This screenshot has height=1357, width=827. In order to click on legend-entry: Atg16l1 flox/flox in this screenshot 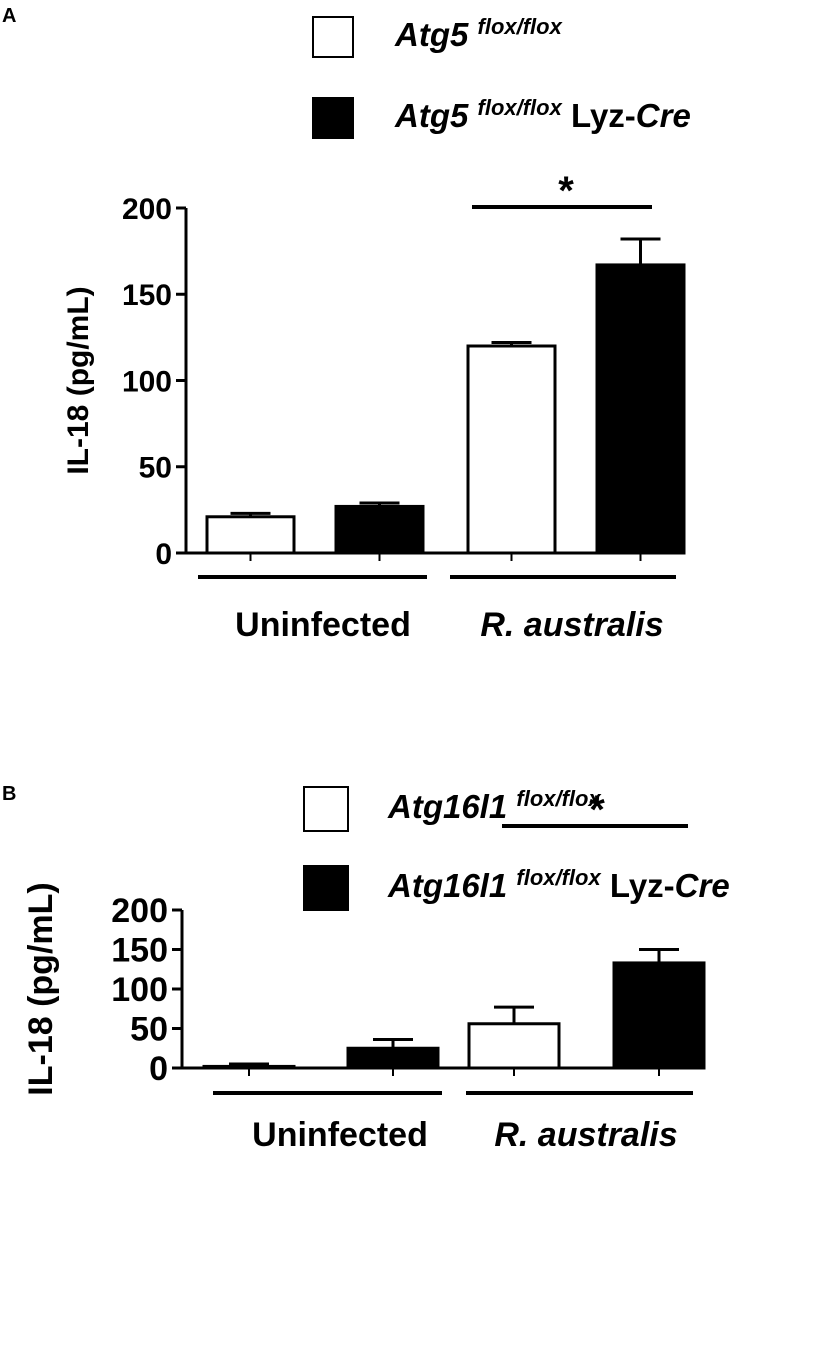, I will do `click(494, 805)`.